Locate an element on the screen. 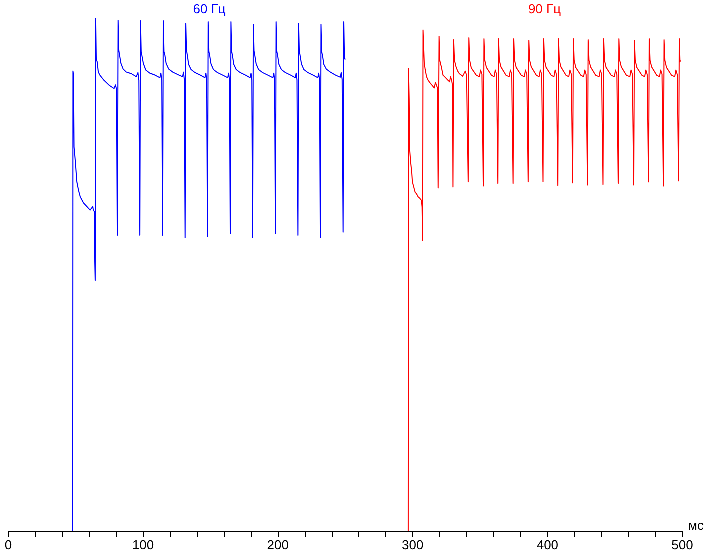 This screenshot has height=560, width=711. x-tick-label: 0 is located at coordinates (8, 545).